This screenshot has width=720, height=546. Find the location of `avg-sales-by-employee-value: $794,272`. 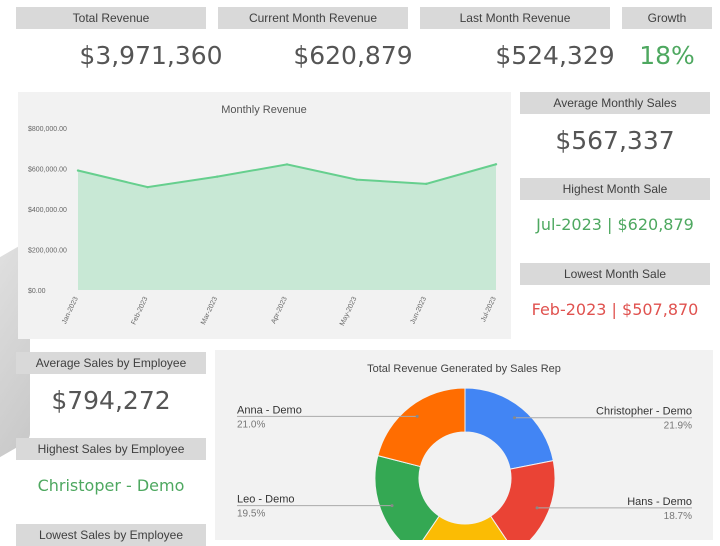

avg-sales-by-employee-value: $794,272 is located at coordinates (111, 400).